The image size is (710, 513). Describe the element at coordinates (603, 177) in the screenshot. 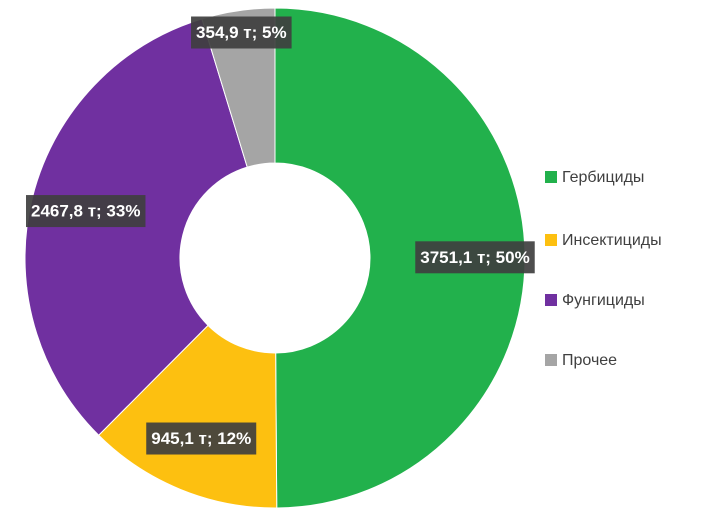

I see `legend-label: Гербициды` at that location.